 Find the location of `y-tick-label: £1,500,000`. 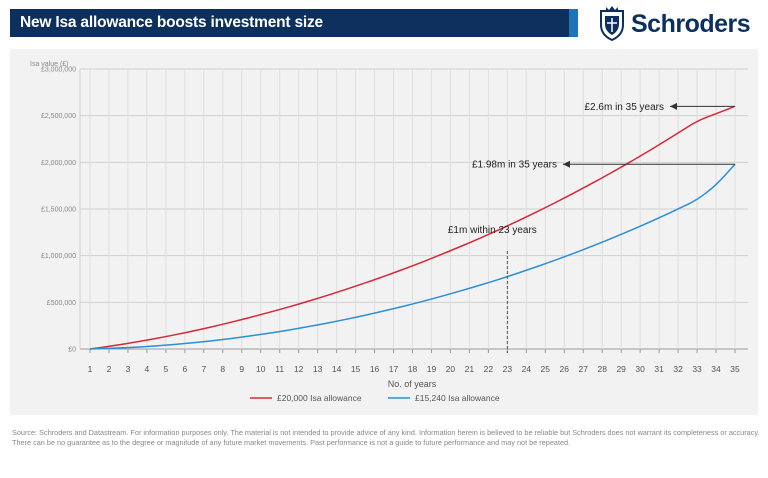

y-tick-label: £1,500,000 is located at coordinates (58, 210).